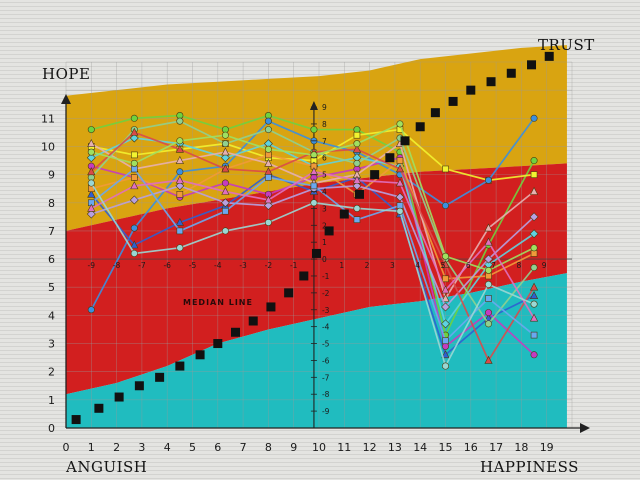 The height and width of the screenshot is (480, 640). I want to click on center-axis-tick-label: 1, so click(324, 242).